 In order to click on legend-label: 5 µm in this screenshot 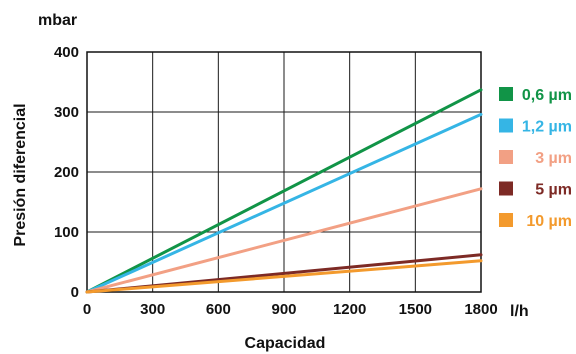, I will do `click(553, 190)`.